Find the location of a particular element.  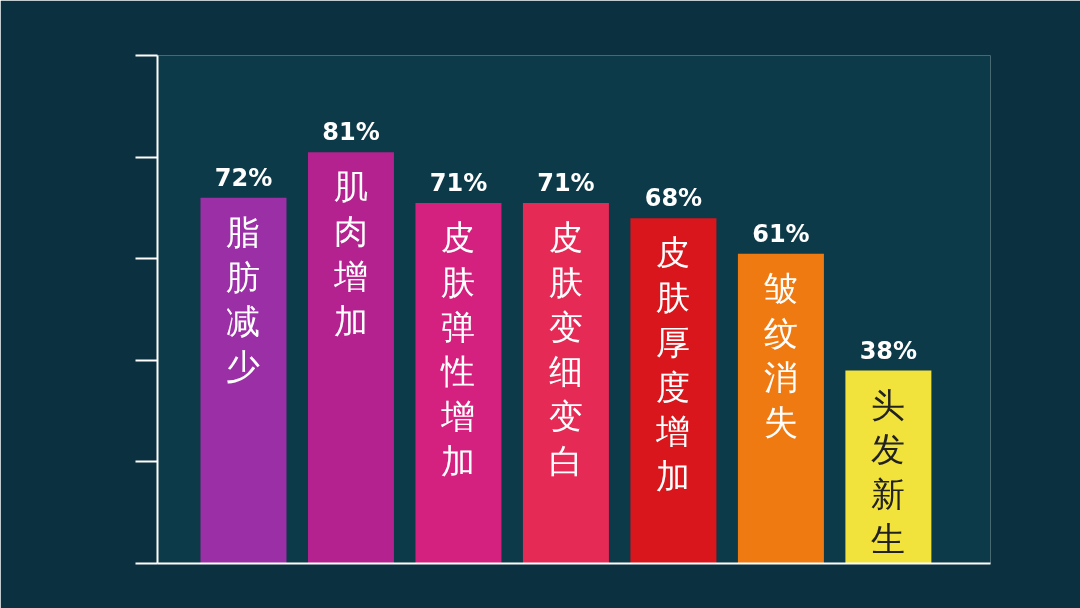

data-label: 38% is located at coordinates (888, 350).